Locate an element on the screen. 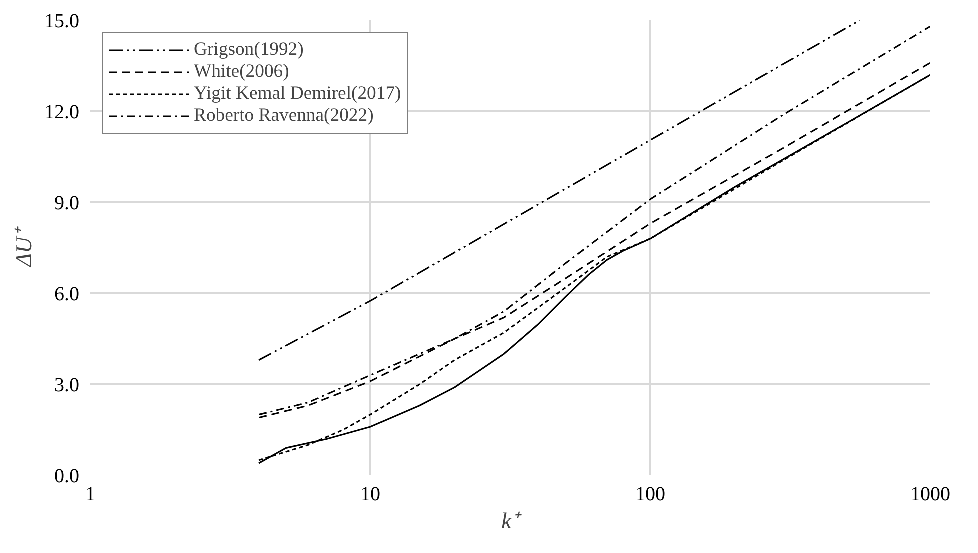  legend-label: White(2006) is located at coordinates (242, 72).